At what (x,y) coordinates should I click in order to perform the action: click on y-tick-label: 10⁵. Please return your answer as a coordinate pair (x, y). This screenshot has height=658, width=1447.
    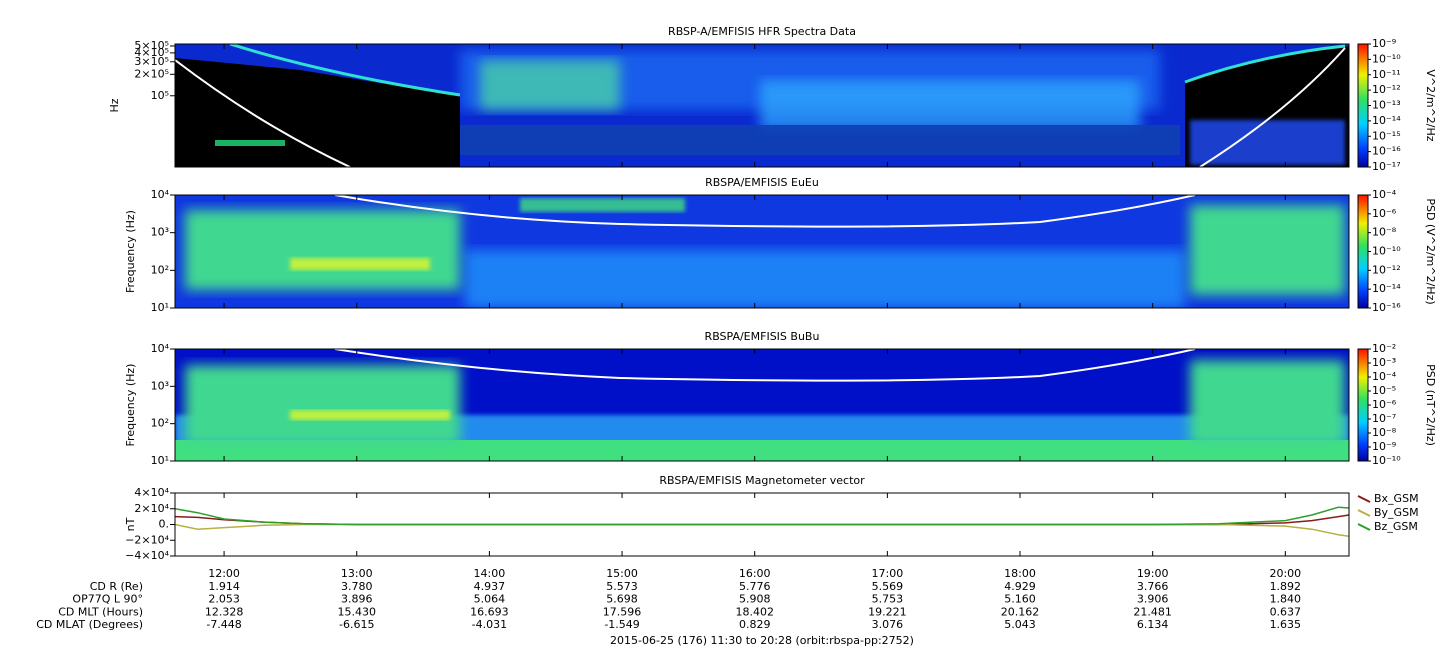
    Looking at the image, I should click on (160, 95).